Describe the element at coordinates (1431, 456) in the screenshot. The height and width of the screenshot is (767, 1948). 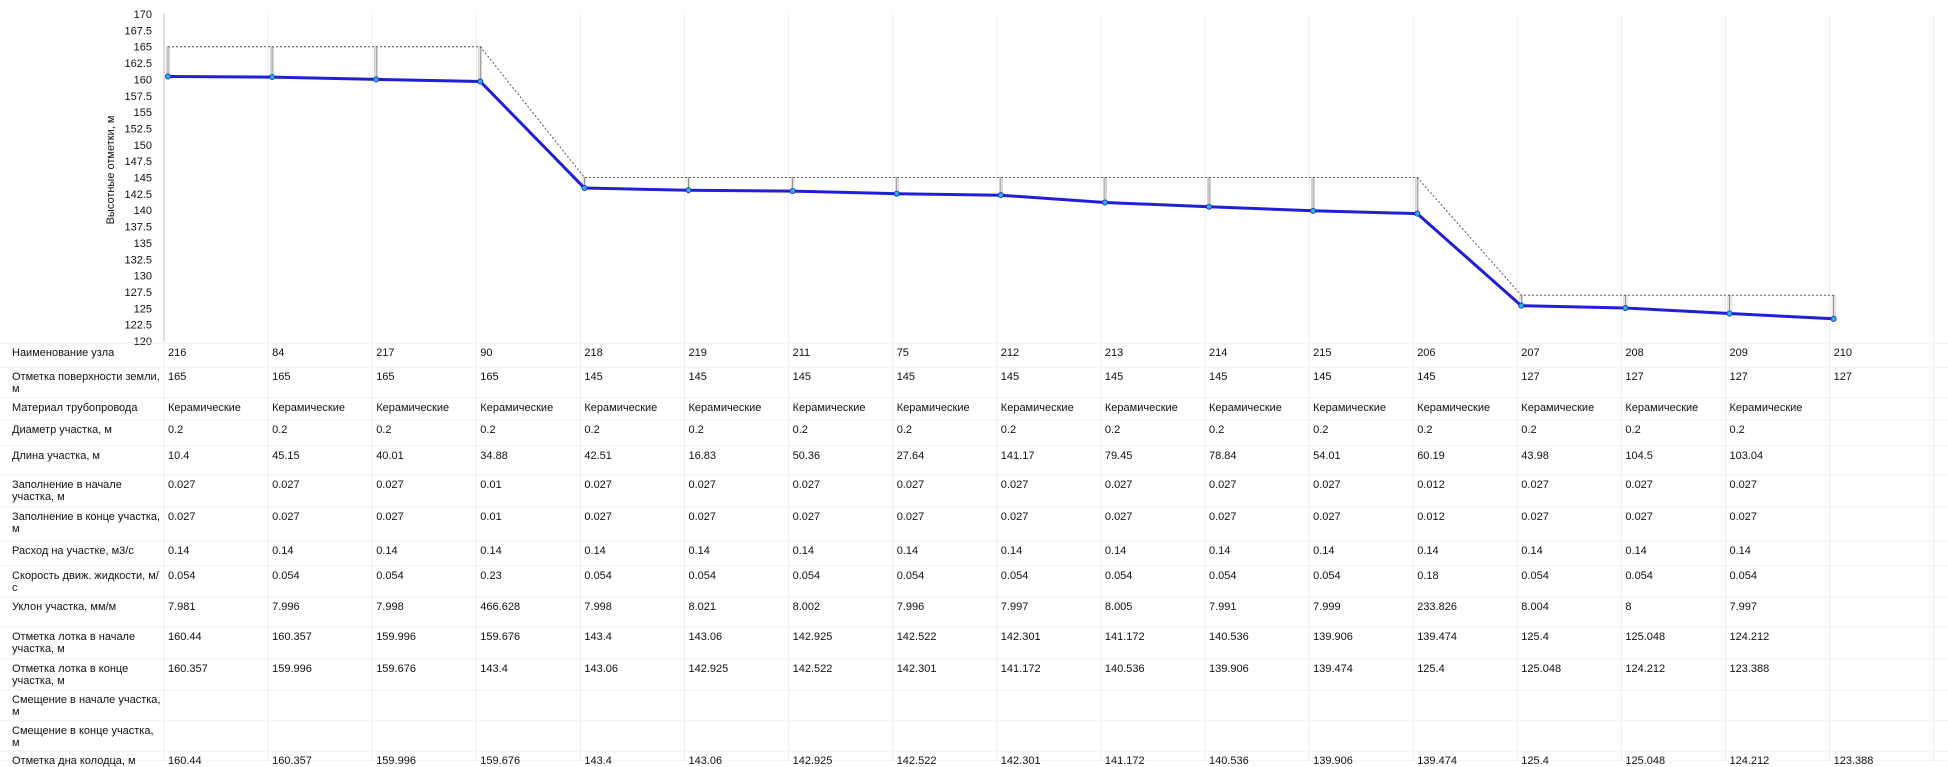
I see `table-cell: 60.19` at that location.